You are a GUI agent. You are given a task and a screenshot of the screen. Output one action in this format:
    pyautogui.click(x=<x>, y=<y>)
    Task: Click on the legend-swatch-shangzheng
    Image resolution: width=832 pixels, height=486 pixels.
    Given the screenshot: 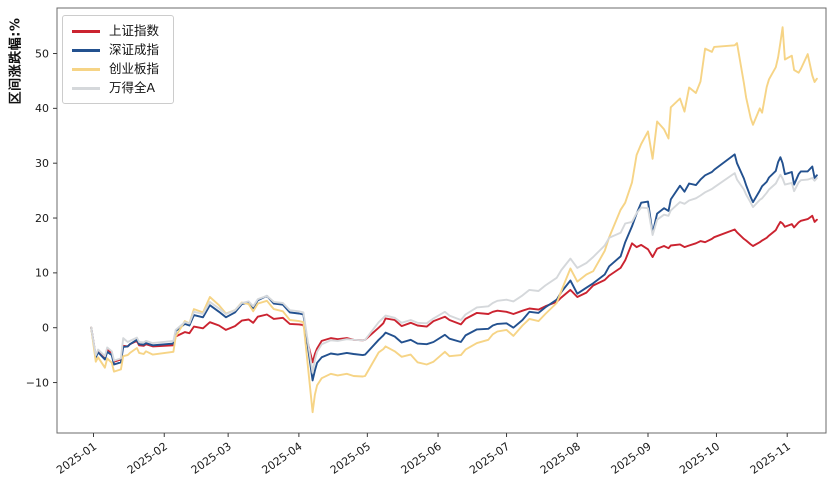 What is the action you would take?
    pyautogui.click(x=86, y=31)
    